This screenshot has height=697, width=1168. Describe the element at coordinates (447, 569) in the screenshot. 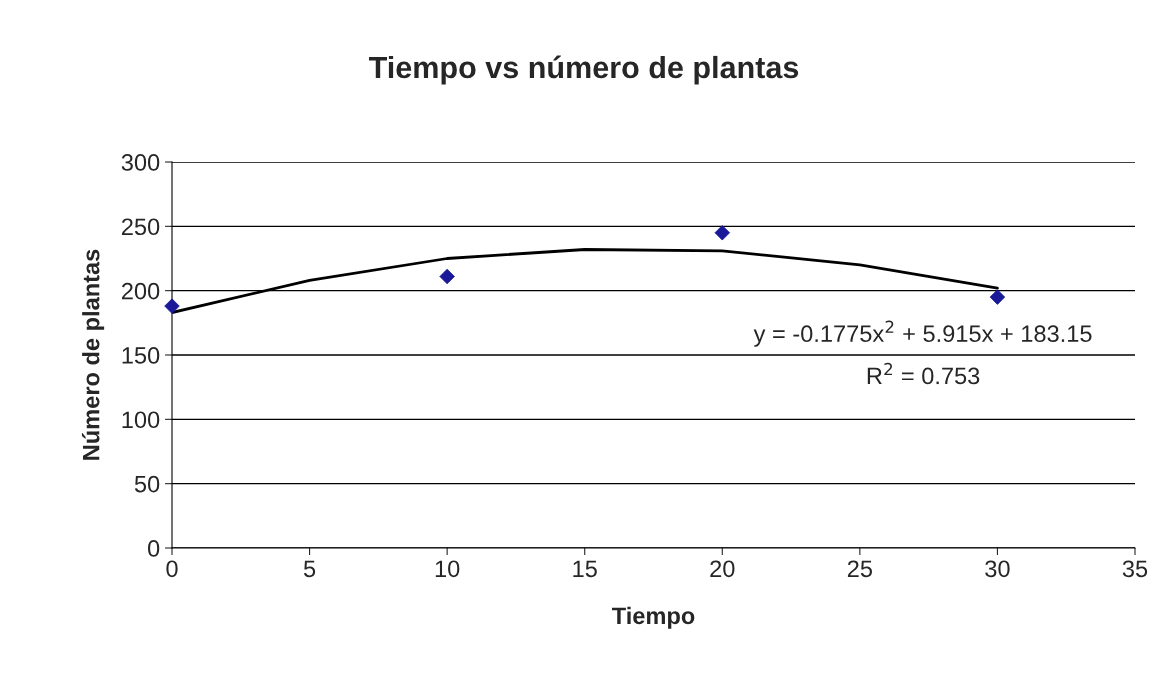

I see `x-tick-label: 10` at that location.